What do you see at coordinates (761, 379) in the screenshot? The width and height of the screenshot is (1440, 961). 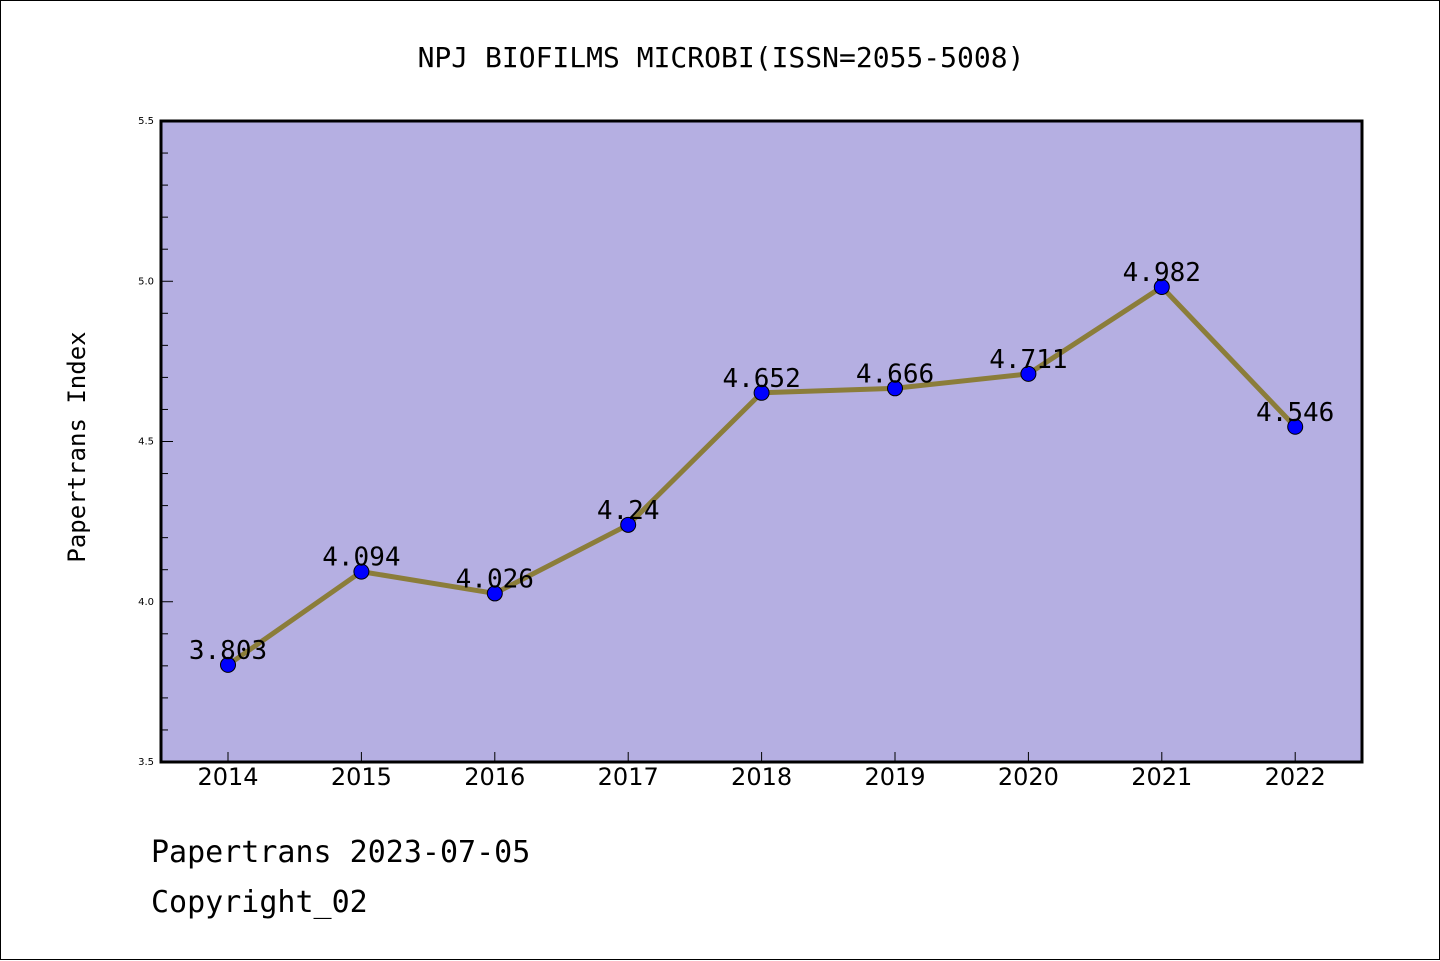 I see `data-label: 4.652` at bounding box center [761, 379].